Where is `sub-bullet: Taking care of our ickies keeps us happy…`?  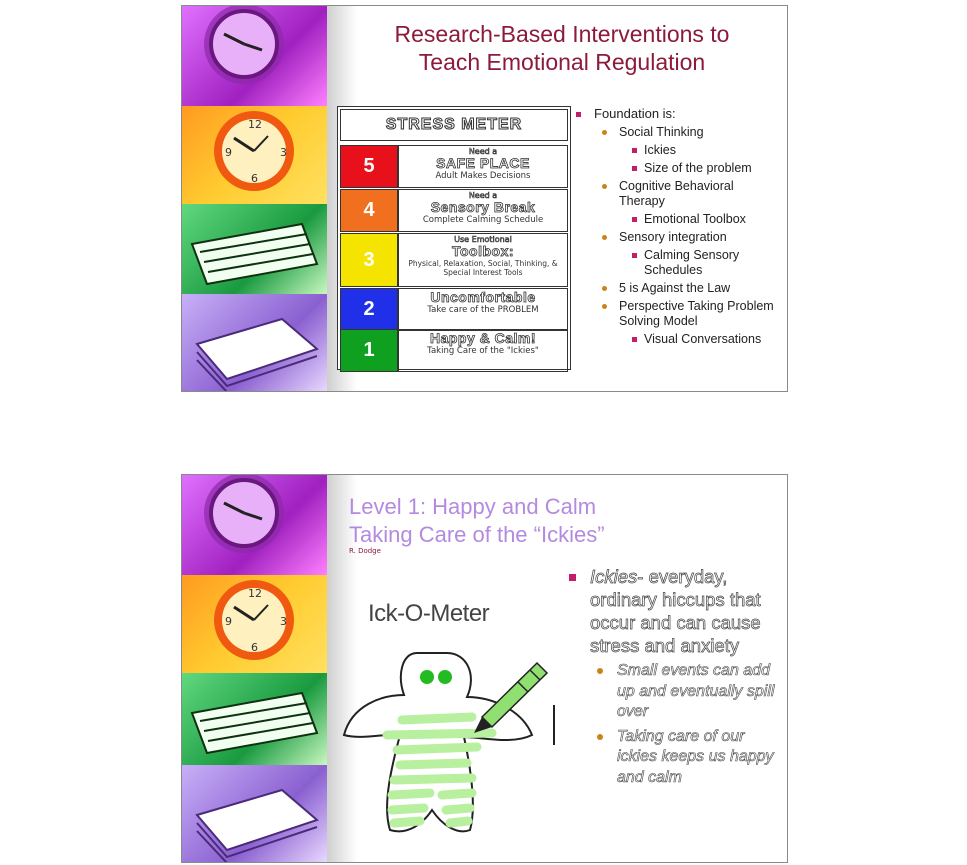
sub-bullet: Taking care of our ickies keeps us happy… is located at coordinates (673, 758).